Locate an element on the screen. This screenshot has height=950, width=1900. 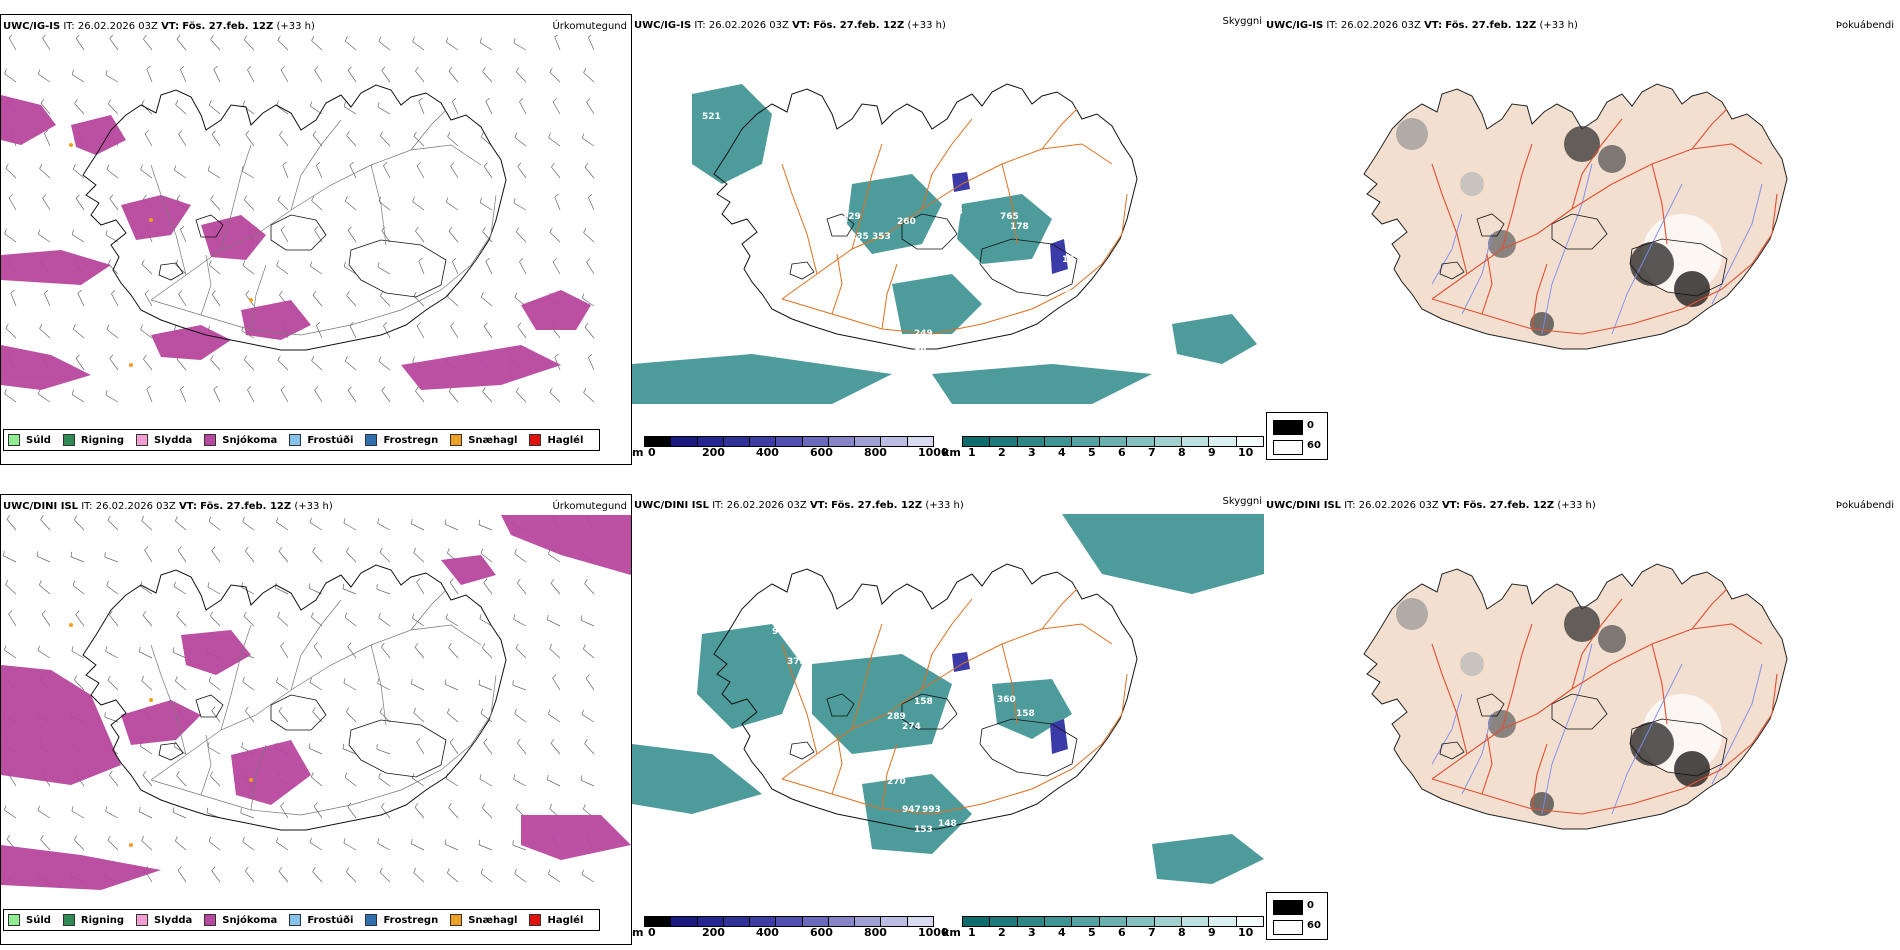
precip-type-map is located at coordinates (316, 702).